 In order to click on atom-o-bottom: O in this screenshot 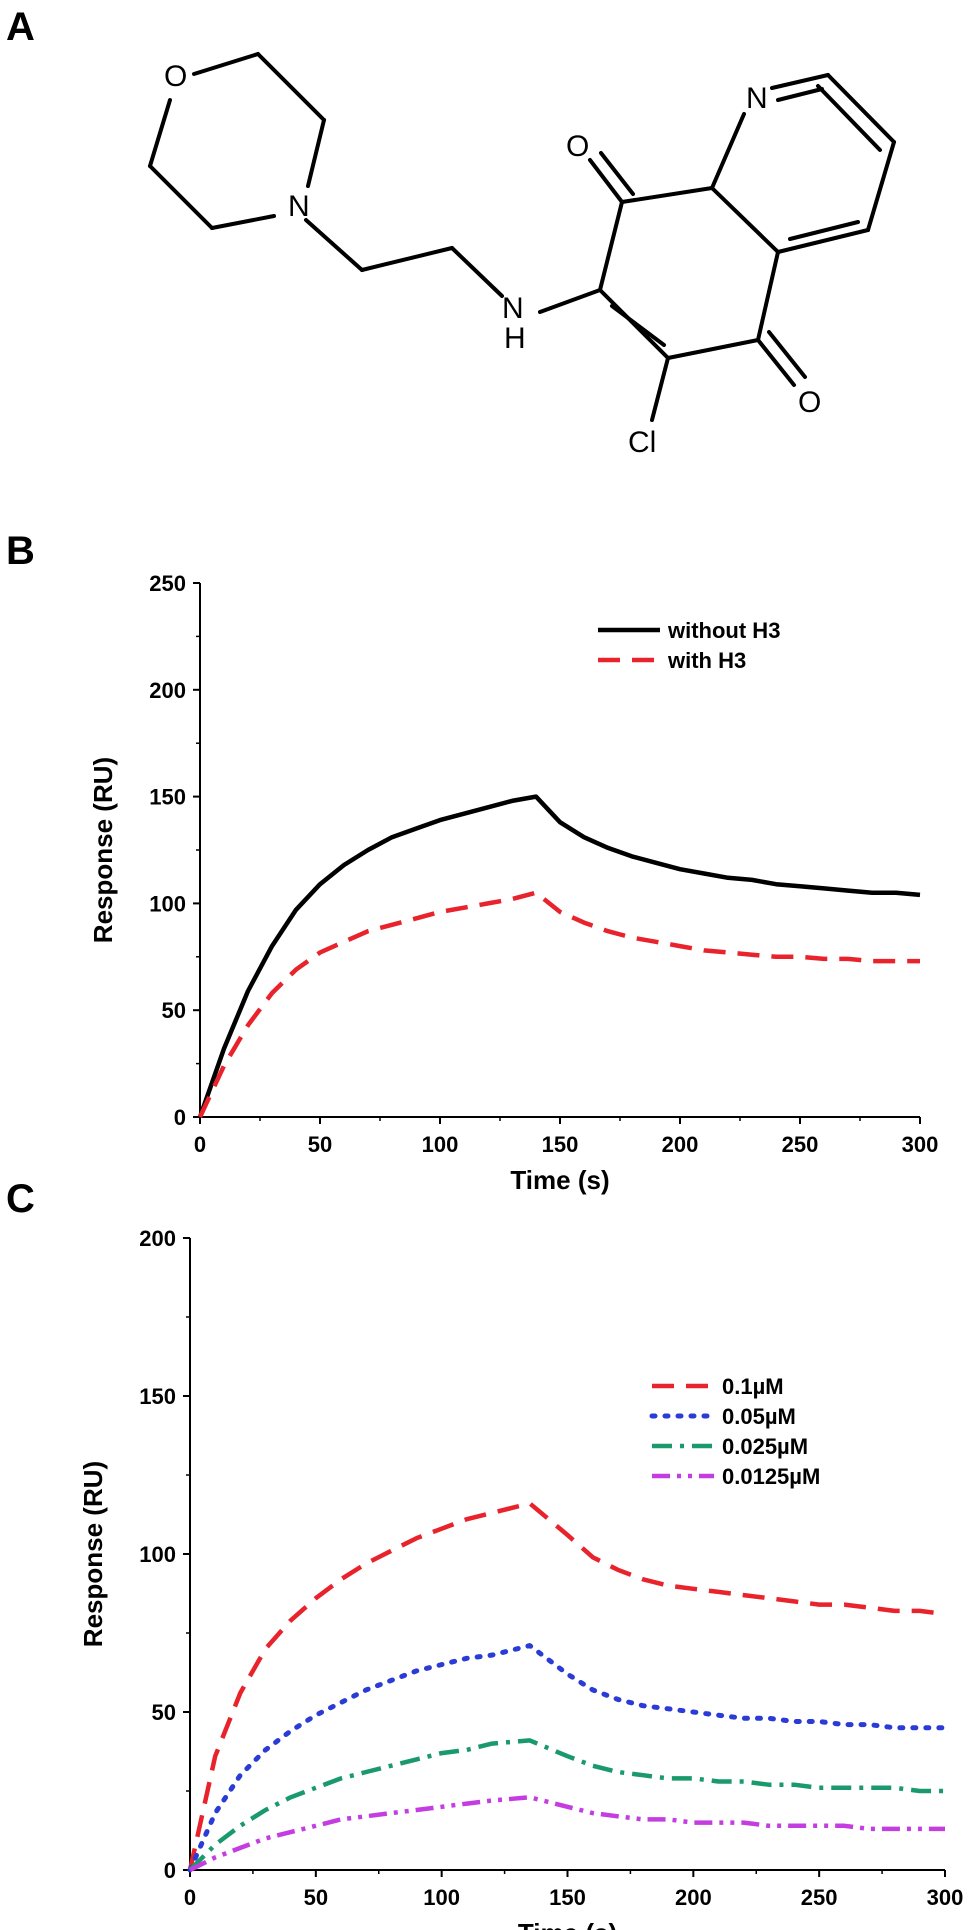, I will do `click(809, 402)`.